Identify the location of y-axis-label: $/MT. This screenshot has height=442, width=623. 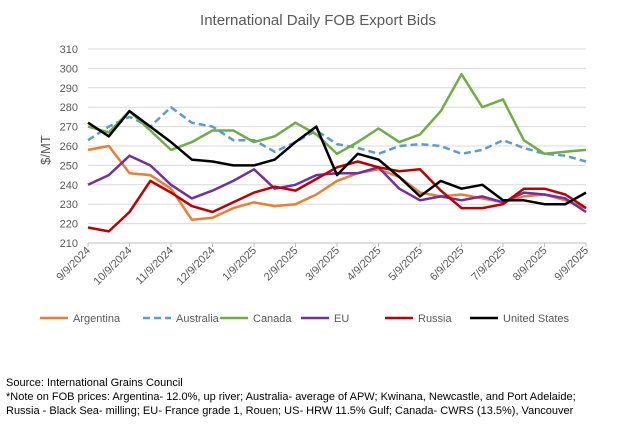
(45, 150).